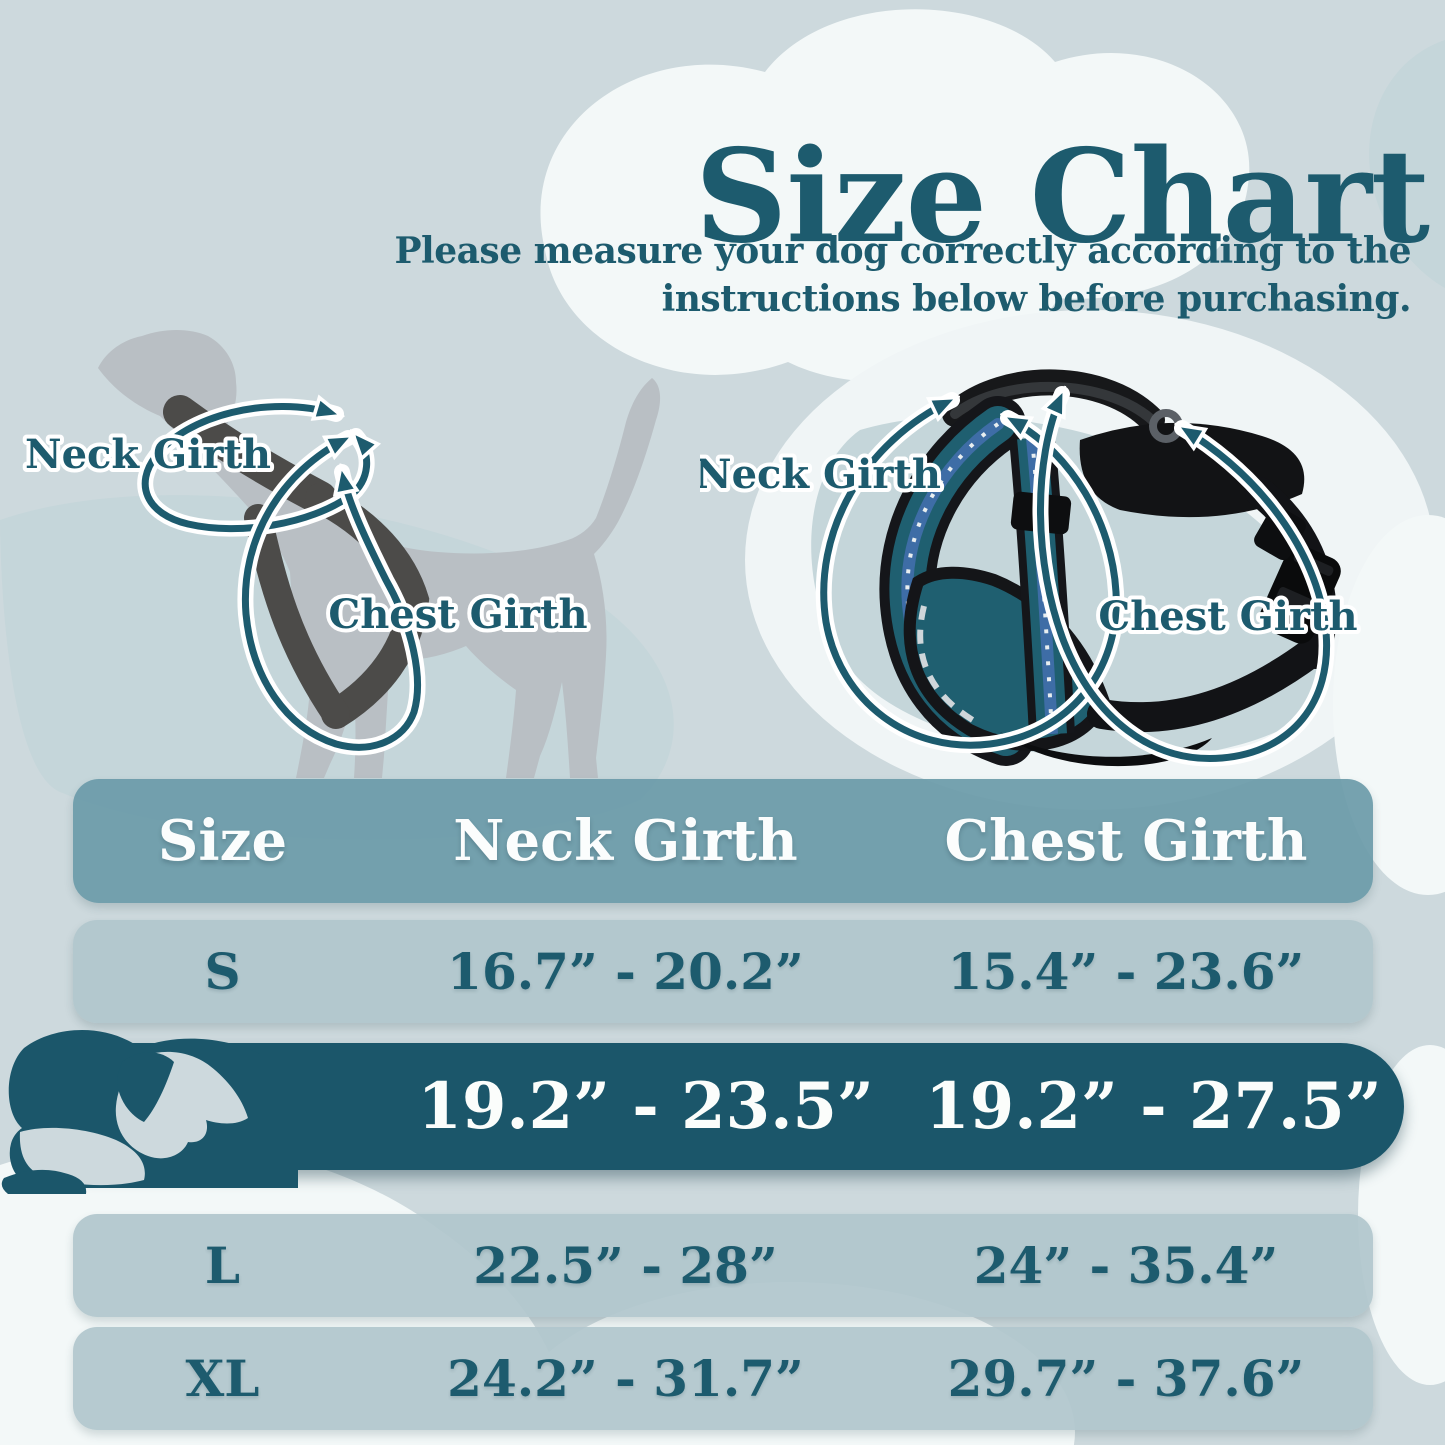  I want to click on column-header-chest-girth: Chest Girth, so click(1126, 841).